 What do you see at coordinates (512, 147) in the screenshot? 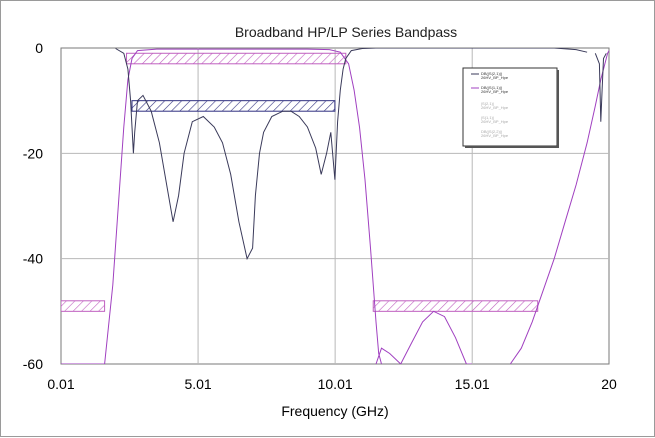
I see `legend-shadow-bottom` at bounding box center [512, 147].